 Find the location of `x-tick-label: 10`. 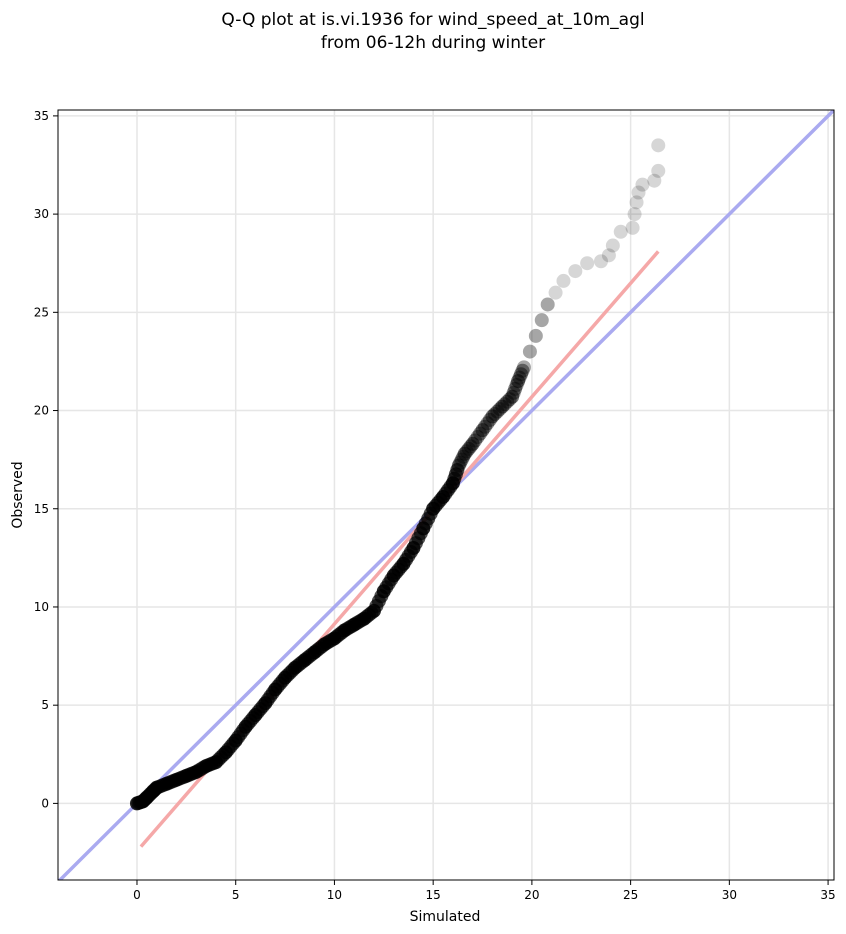

x-tick-label: 10 is located at coordinates (334, 895).